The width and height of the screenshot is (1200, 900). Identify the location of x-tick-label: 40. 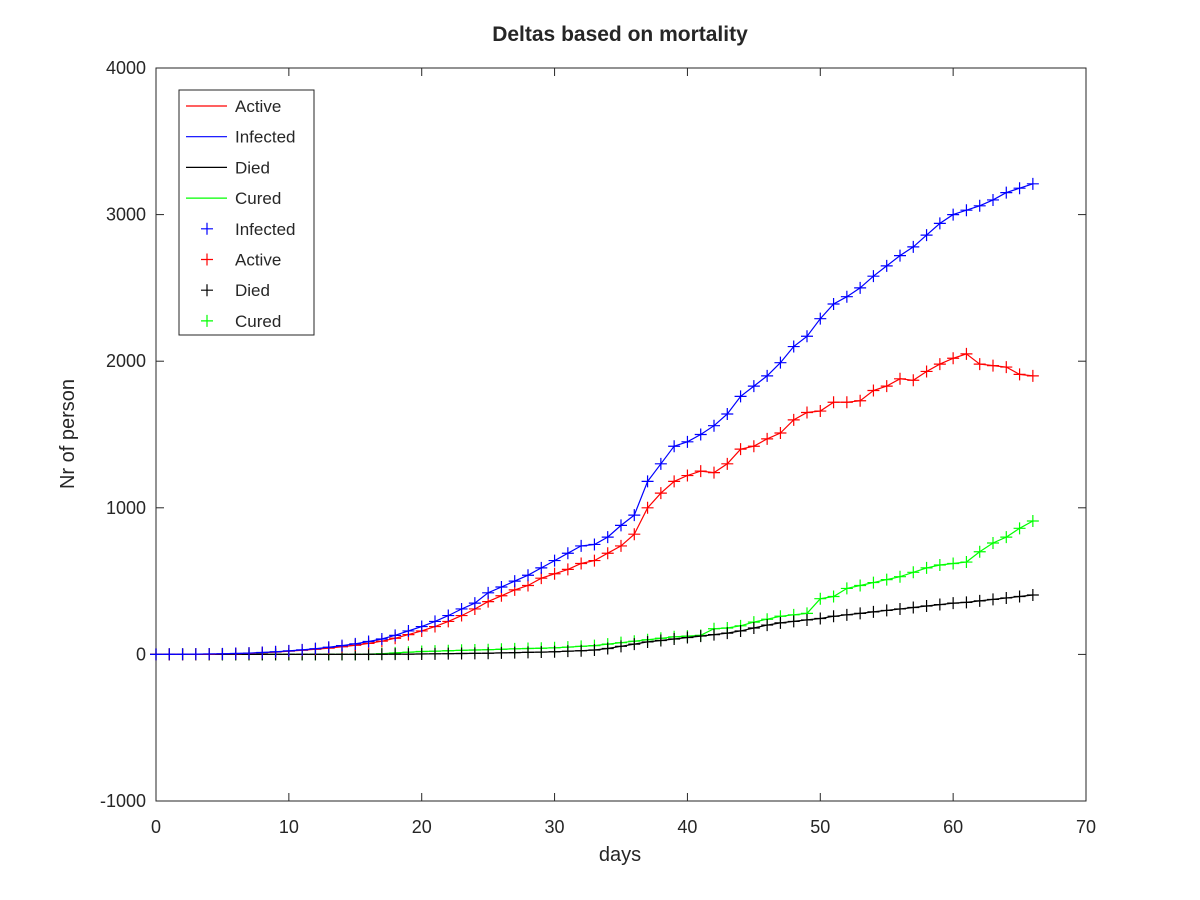
(687, 827).